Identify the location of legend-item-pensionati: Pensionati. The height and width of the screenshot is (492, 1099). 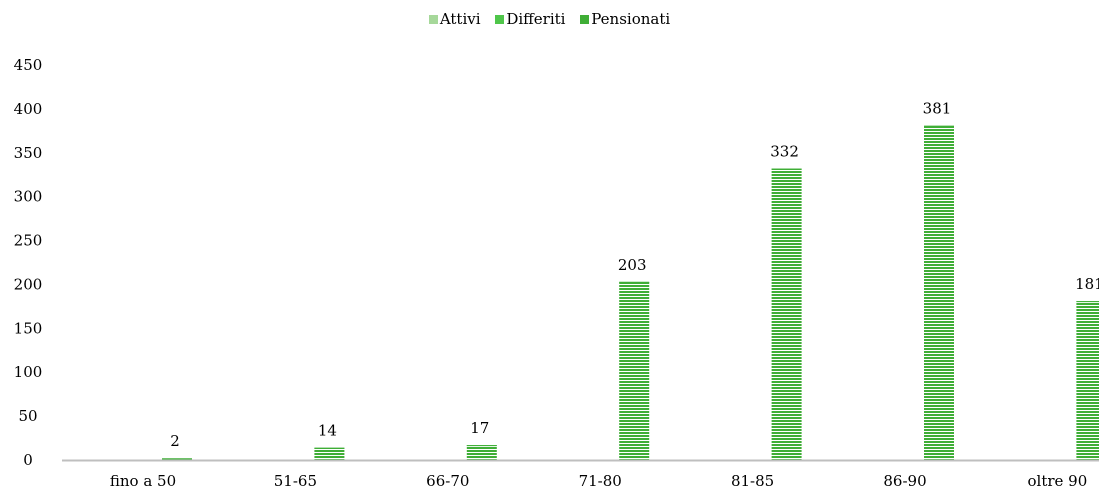
(625, 19).